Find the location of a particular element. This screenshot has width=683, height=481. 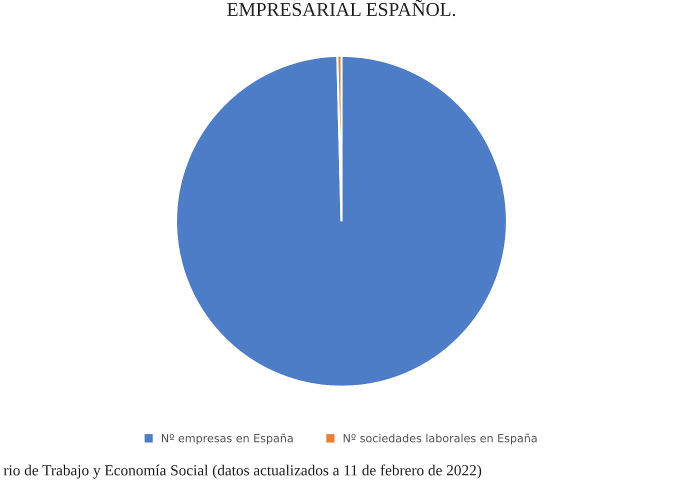

text: rio de Trabajo y Economía Social (datos actualizados a 11 de febrero de 2022) is located at coordinates (243, 471).